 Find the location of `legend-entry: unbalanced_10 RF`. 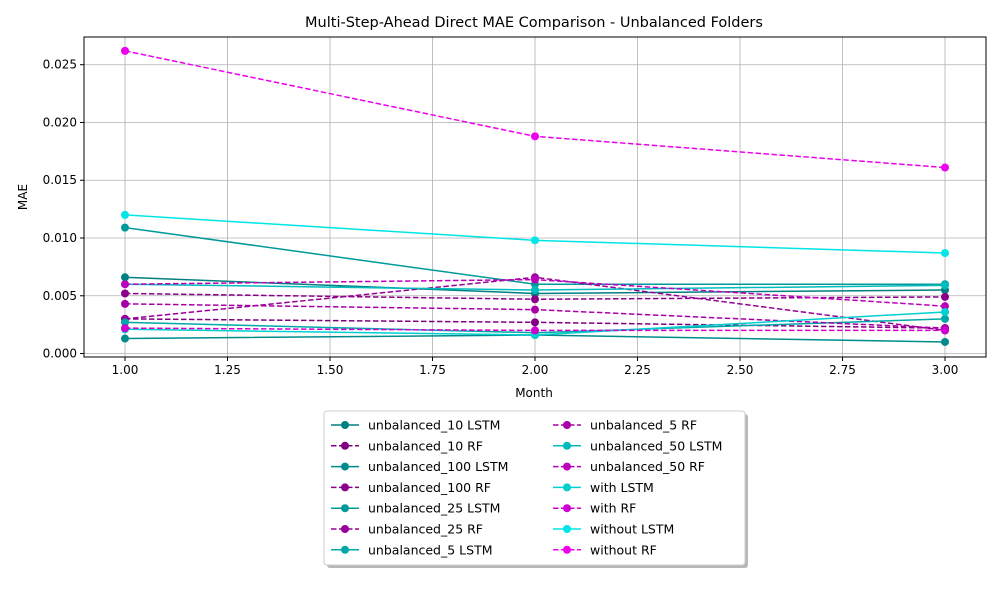

legend-entry: unbalanced_10 RF is located at coordinates (407, 445).